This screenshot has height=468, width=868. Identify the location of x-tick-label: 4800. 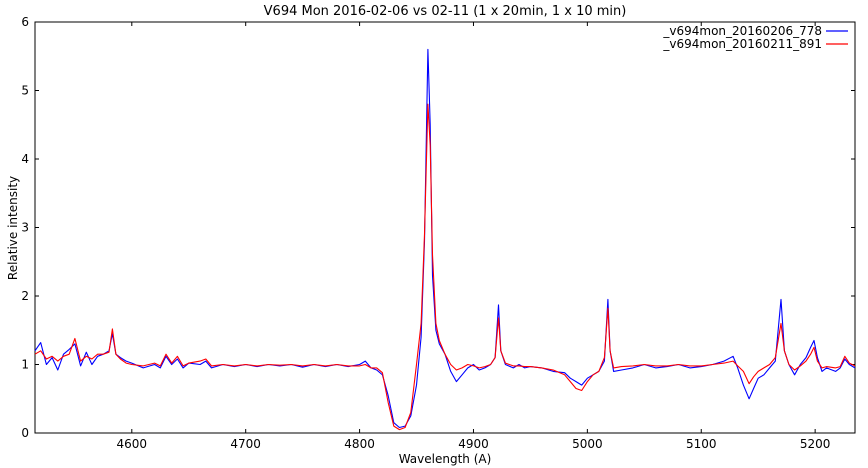
(359, 444).